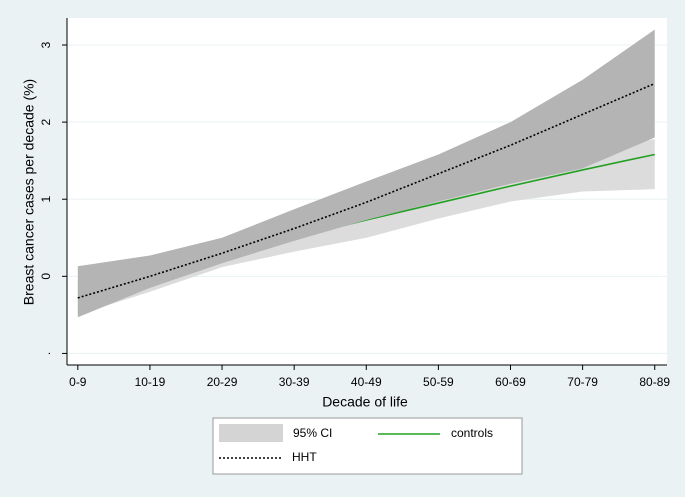  Describe the element at coordinates (312, 433) in the screenshot. I see `legend-label: 95% CI` at that location.